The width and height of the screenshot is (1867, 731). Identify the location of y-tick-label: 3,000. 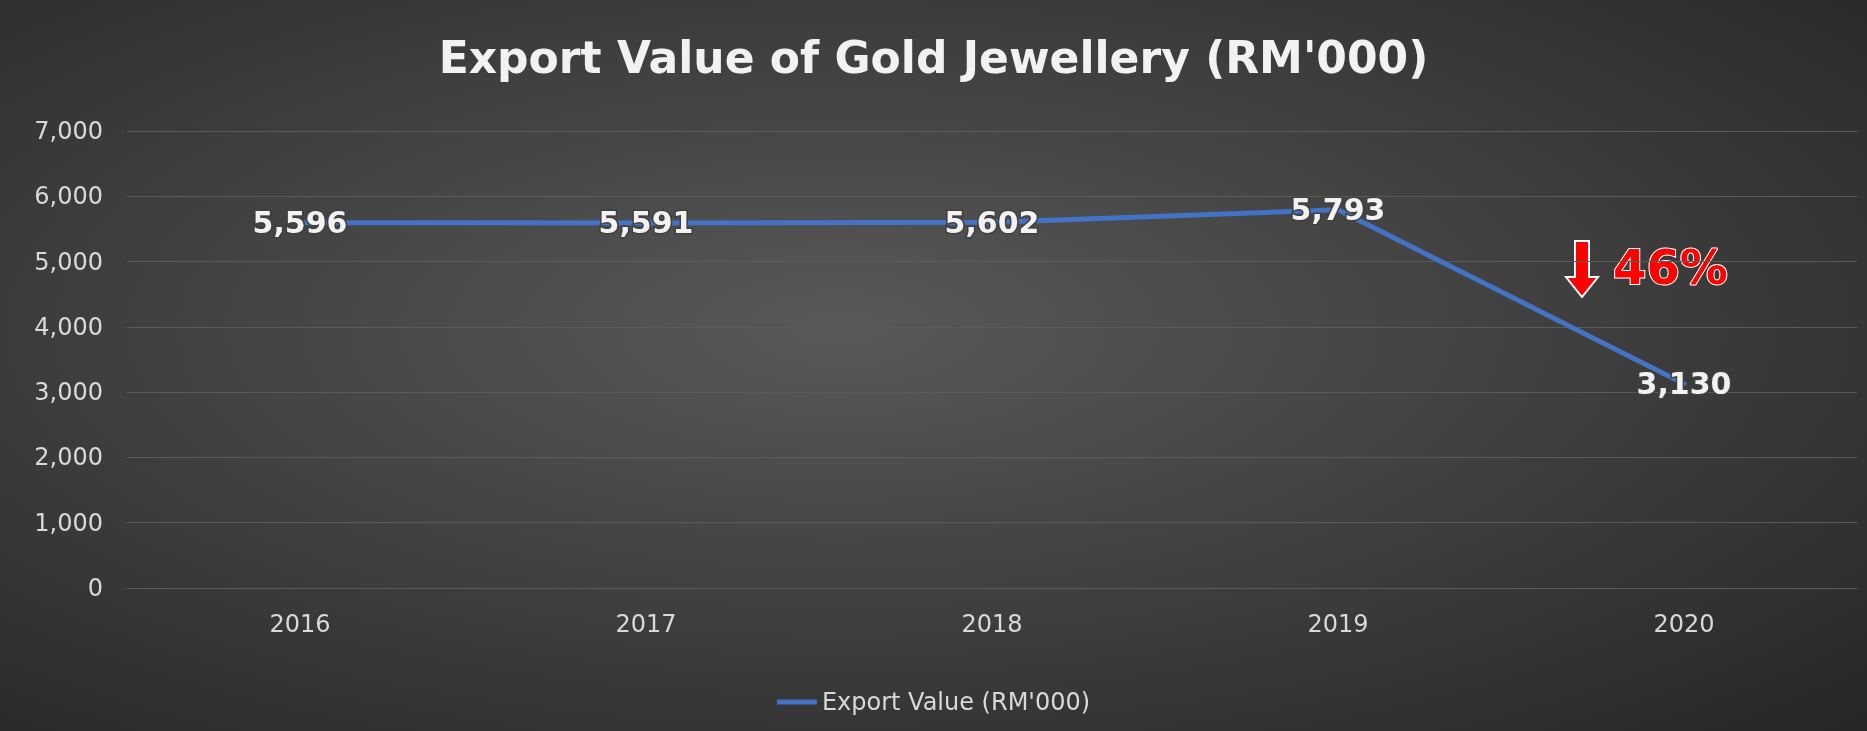
(68, 392).